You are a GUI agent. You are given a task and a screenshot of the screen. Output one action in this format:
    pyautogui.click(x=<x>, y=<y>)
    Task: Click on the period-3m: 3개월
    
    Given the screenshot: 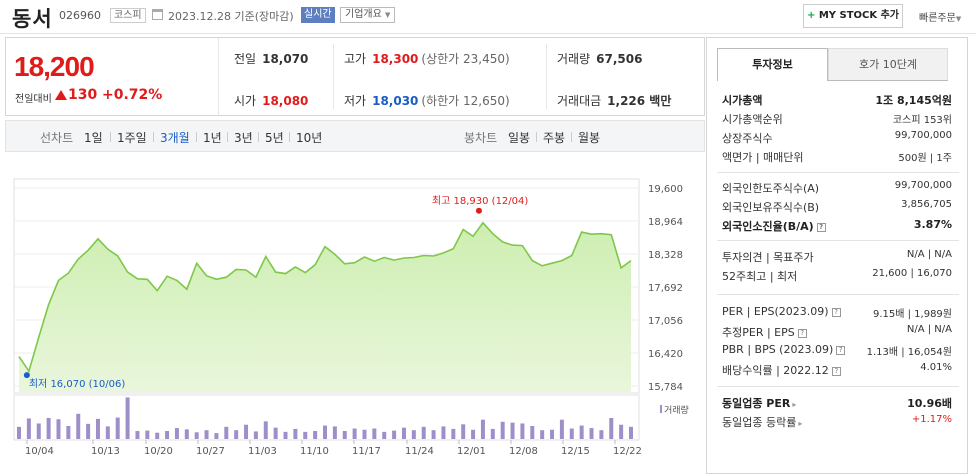 What is the action you would take?
    pyautogui.click(x=175, y=138)
    